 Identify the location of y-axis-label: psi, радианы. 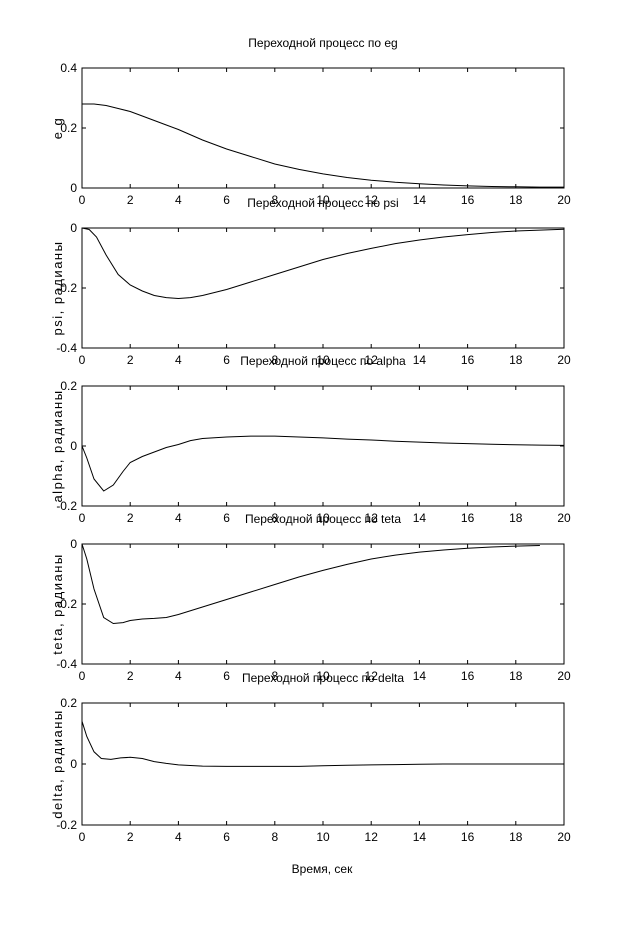
(57, 288).